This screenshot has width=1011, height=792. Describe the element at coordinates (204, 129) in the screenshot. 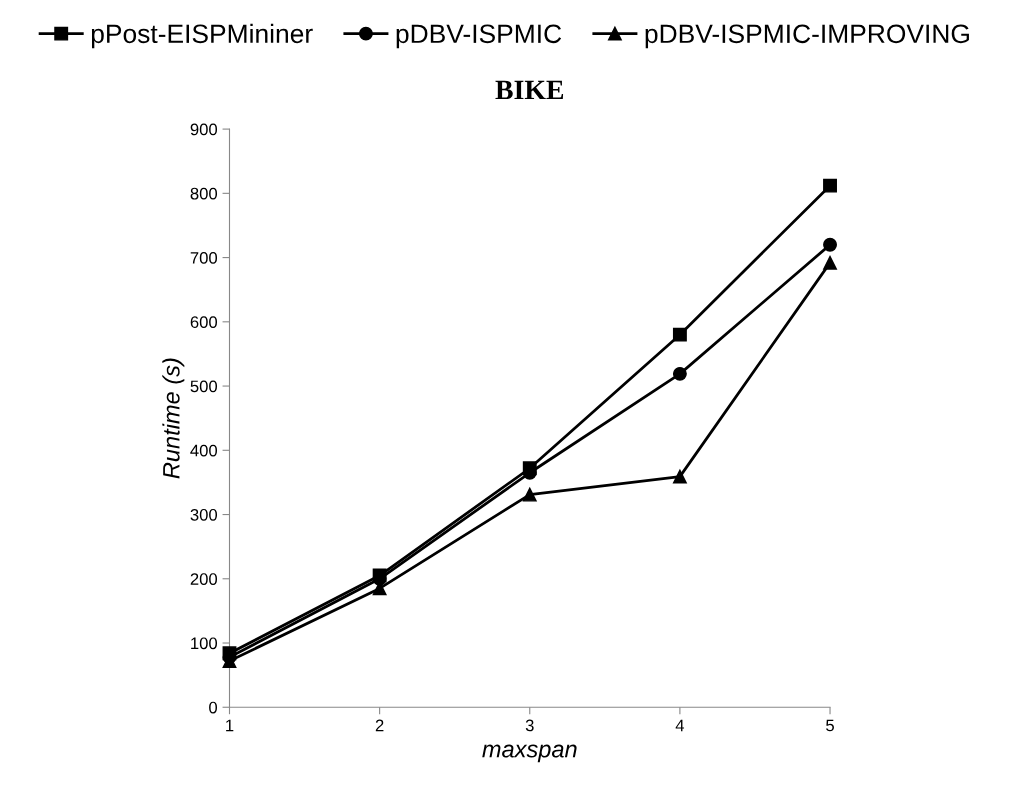

I see `y-tick-label: 900` at that location.